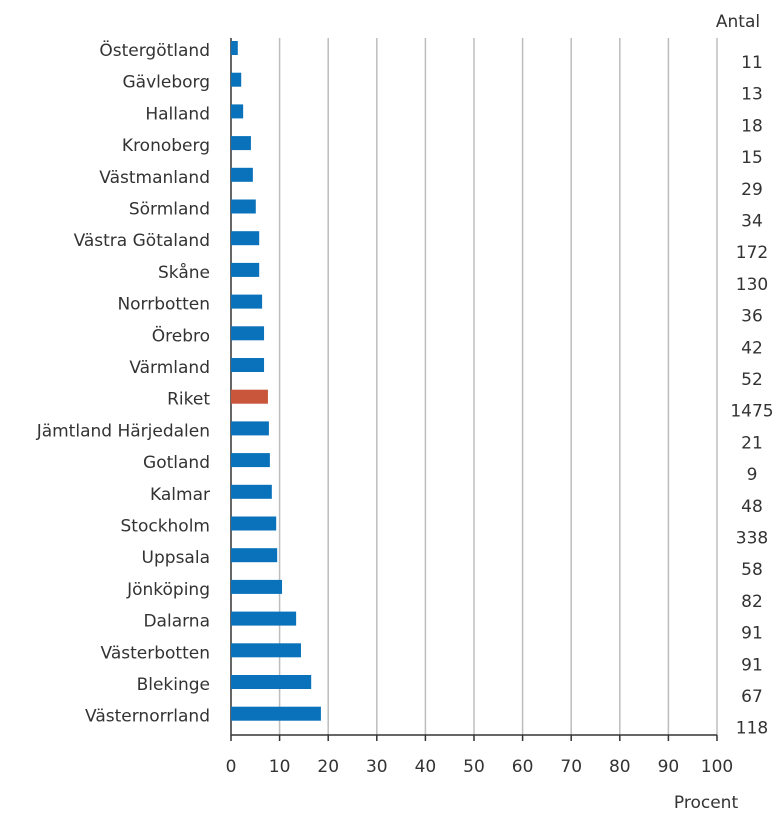 Image resolution: width=779 pixels, height=813 pixels. What do you see at coordinates (181, 335) in the screenshot?
I see `y-tick-label: Örebro` at bounding box center [181, 335].